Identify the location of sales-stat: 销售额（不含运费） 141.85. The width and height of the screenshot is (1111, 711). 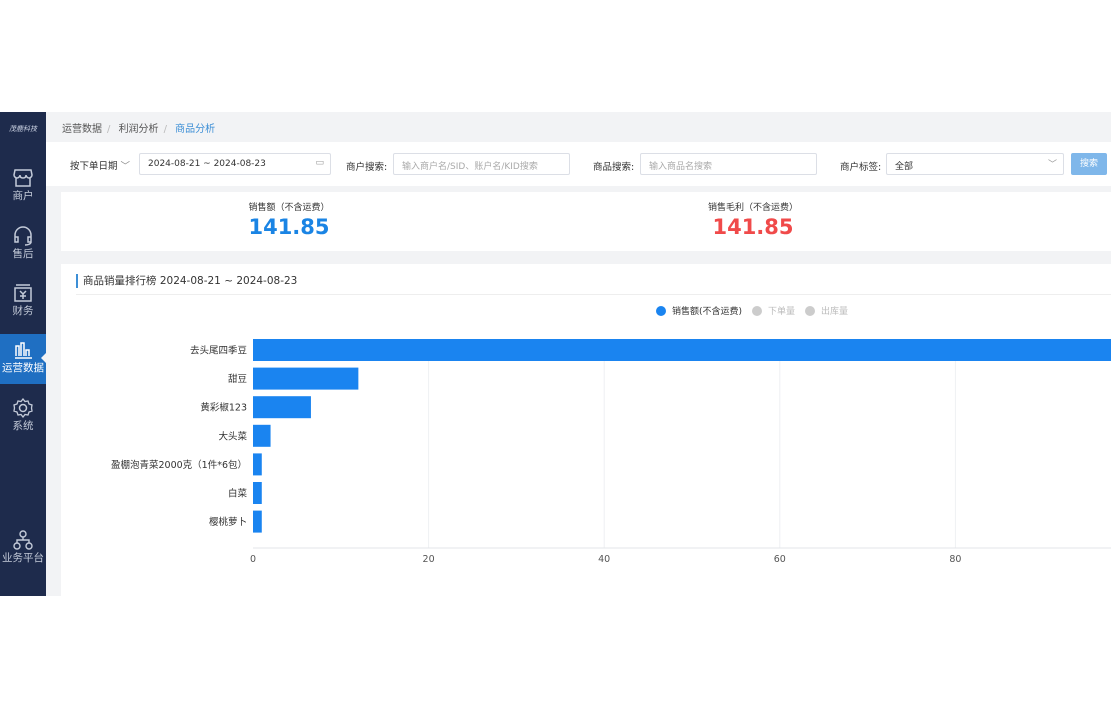
(289, 219).